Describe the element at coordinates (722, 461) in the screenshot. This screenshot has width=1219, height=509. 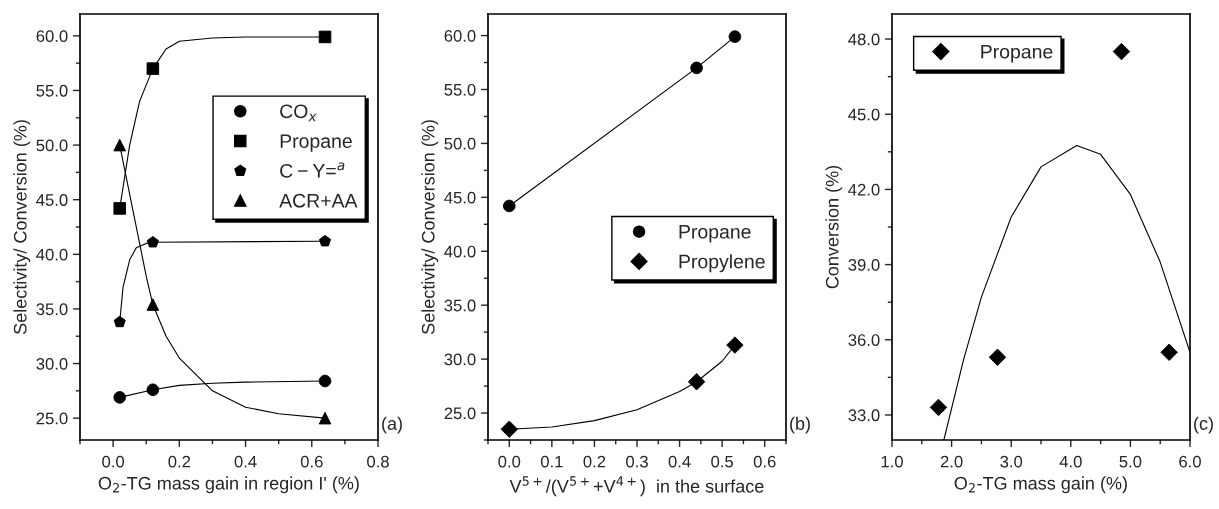
I see `x-tick-label: 0.5` at that location.